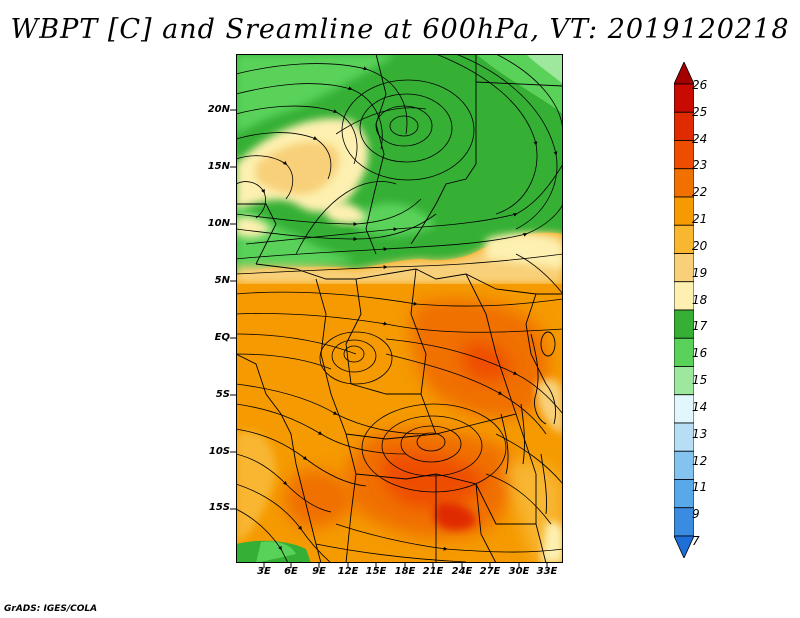  Describe the element at coordinates (222, 394) in the screenshot. I see `lat-label: 5S` at that location.